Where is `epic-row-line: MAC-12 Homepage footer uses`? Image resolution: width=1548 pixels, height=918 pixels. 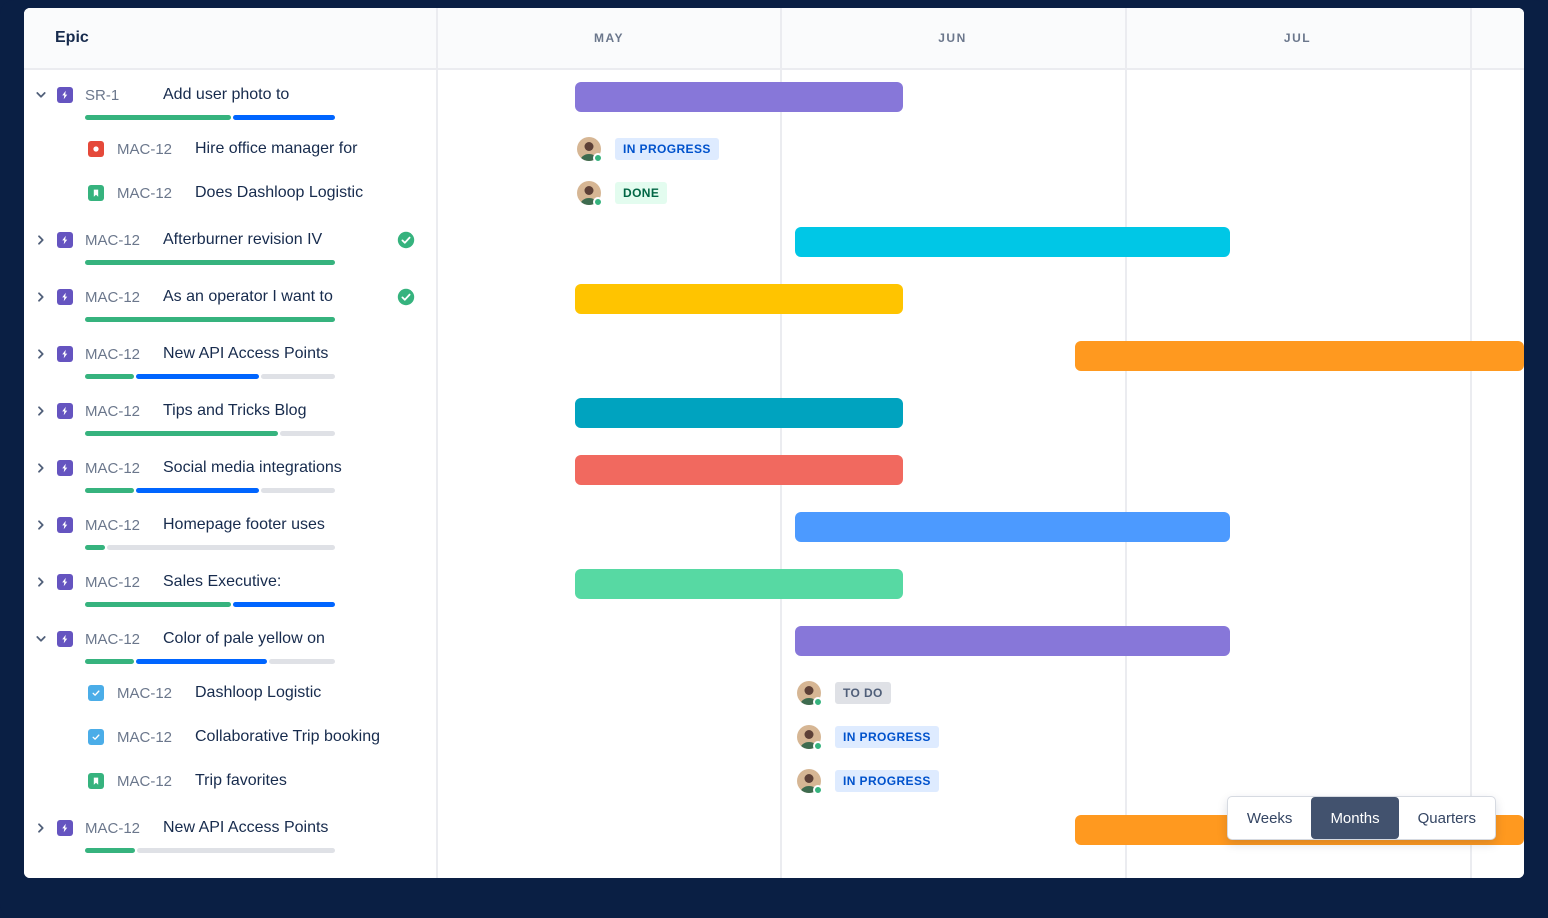 epic-row-line: MAC-12 Homepage footer uses is located at coordinates (230, 525).